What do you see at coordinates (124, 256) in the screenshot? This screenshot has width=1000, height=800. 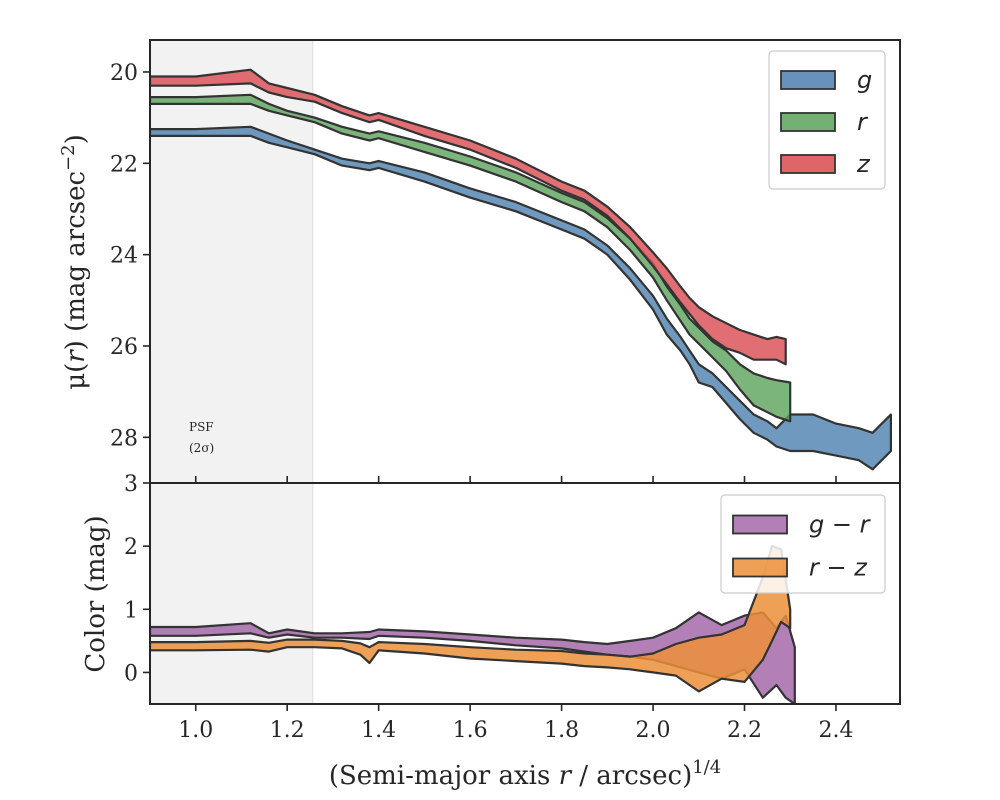 I see `top-ytick-label: 24` at bounding box center [124, 256].